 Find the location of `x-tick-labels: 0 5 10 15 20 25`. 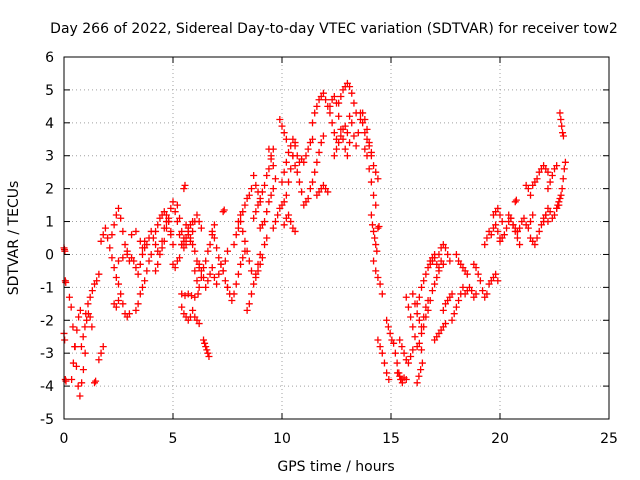

x-tick-labels: 0 5 10 15 20 25 is located at coordinates (339, 439).